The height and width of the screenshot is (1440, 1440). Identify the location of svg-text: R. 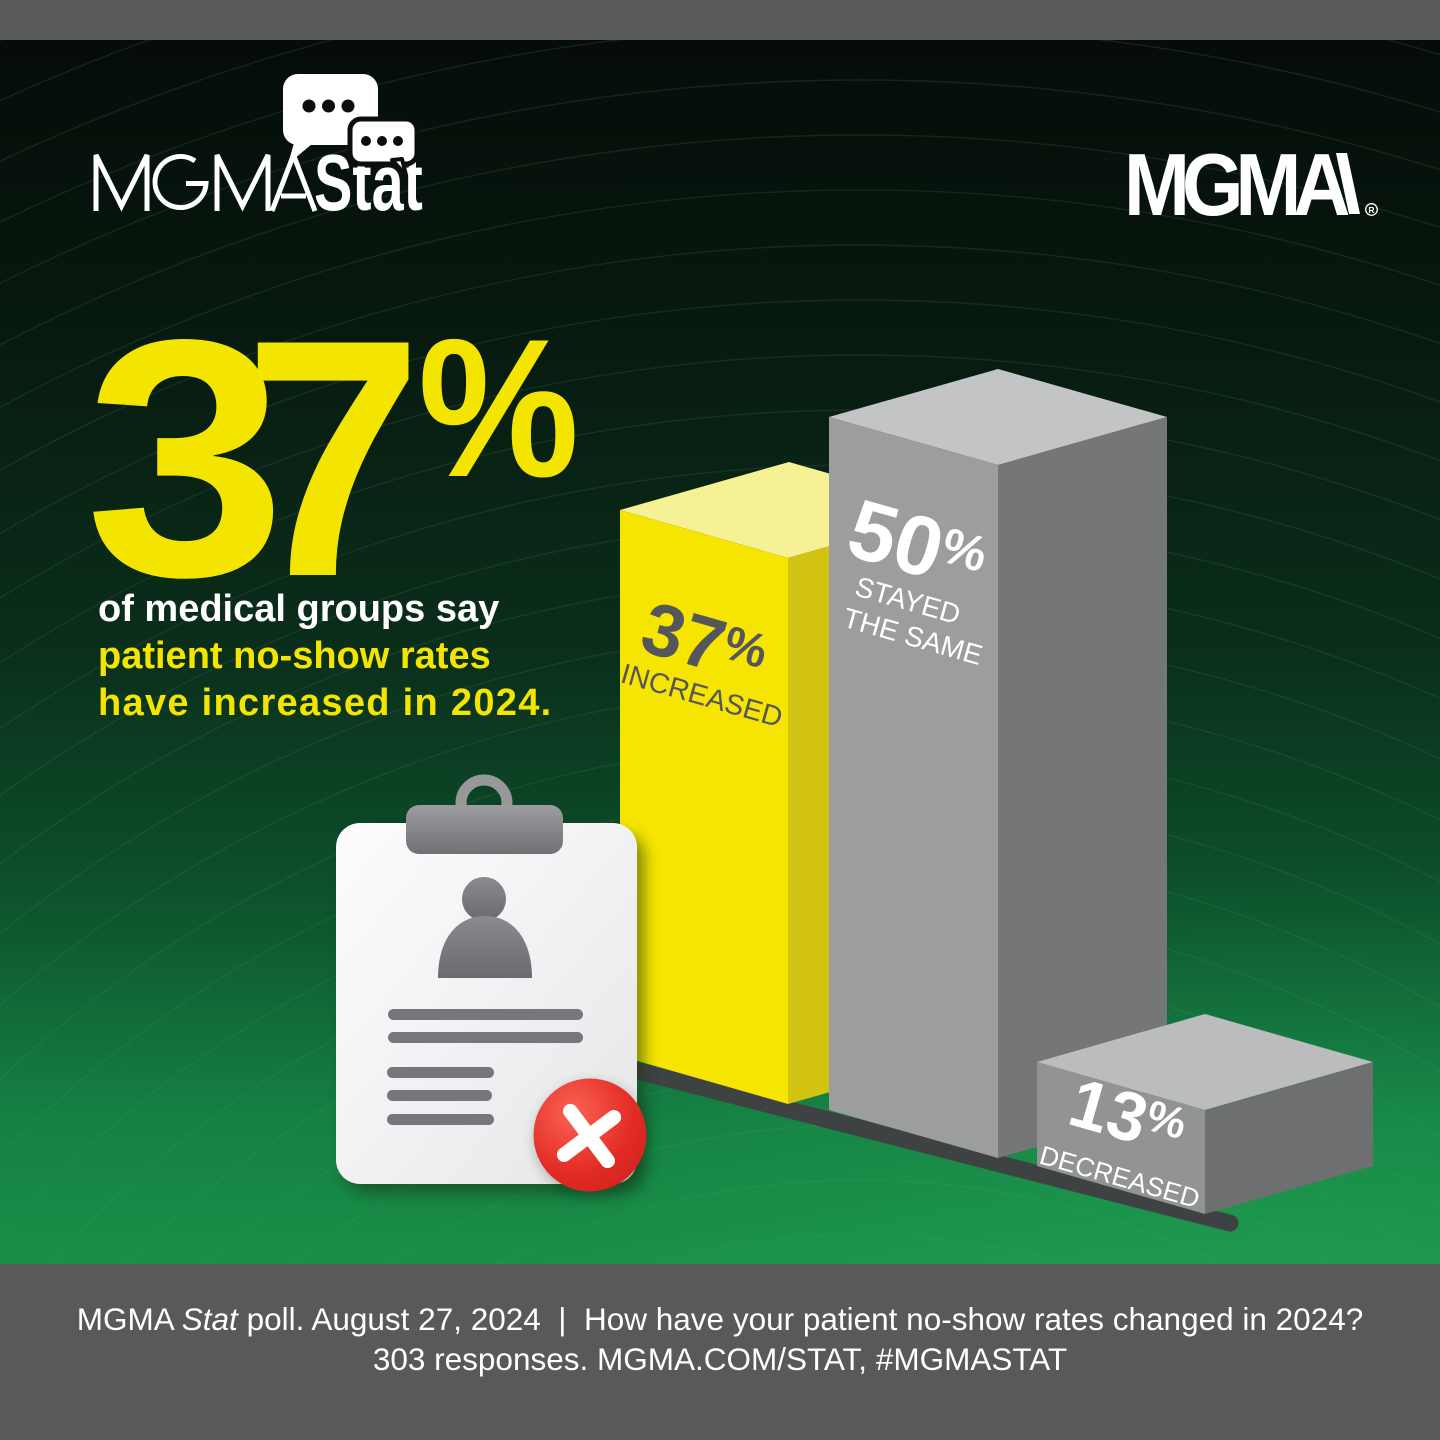
(1371, 210).